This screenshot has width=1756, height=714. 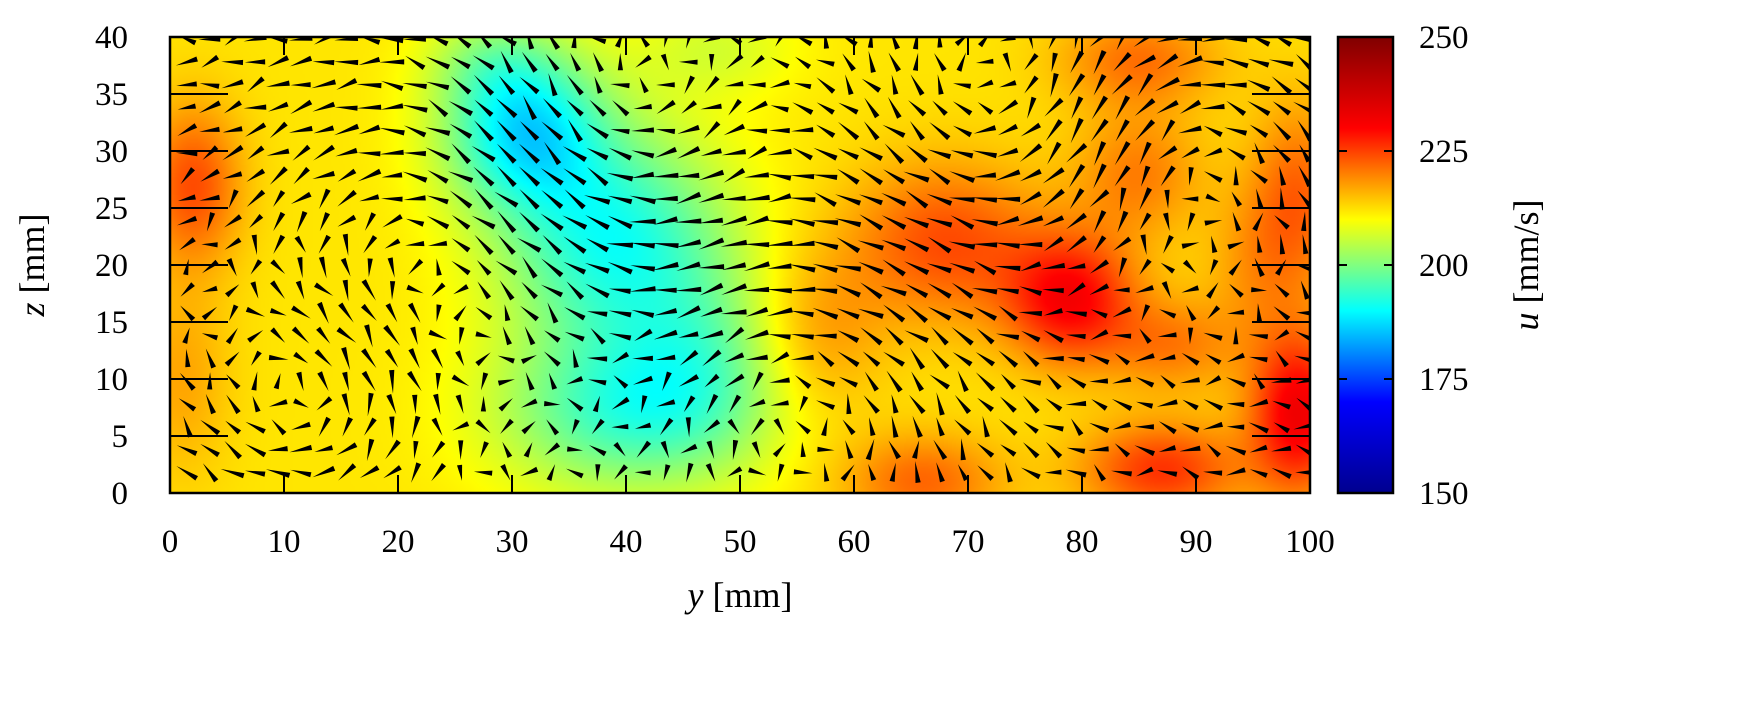 What do you see at coordinates (968, 542) in the screenshot?
I see `x-tick-label: 70` at bounding box center [968, 542].